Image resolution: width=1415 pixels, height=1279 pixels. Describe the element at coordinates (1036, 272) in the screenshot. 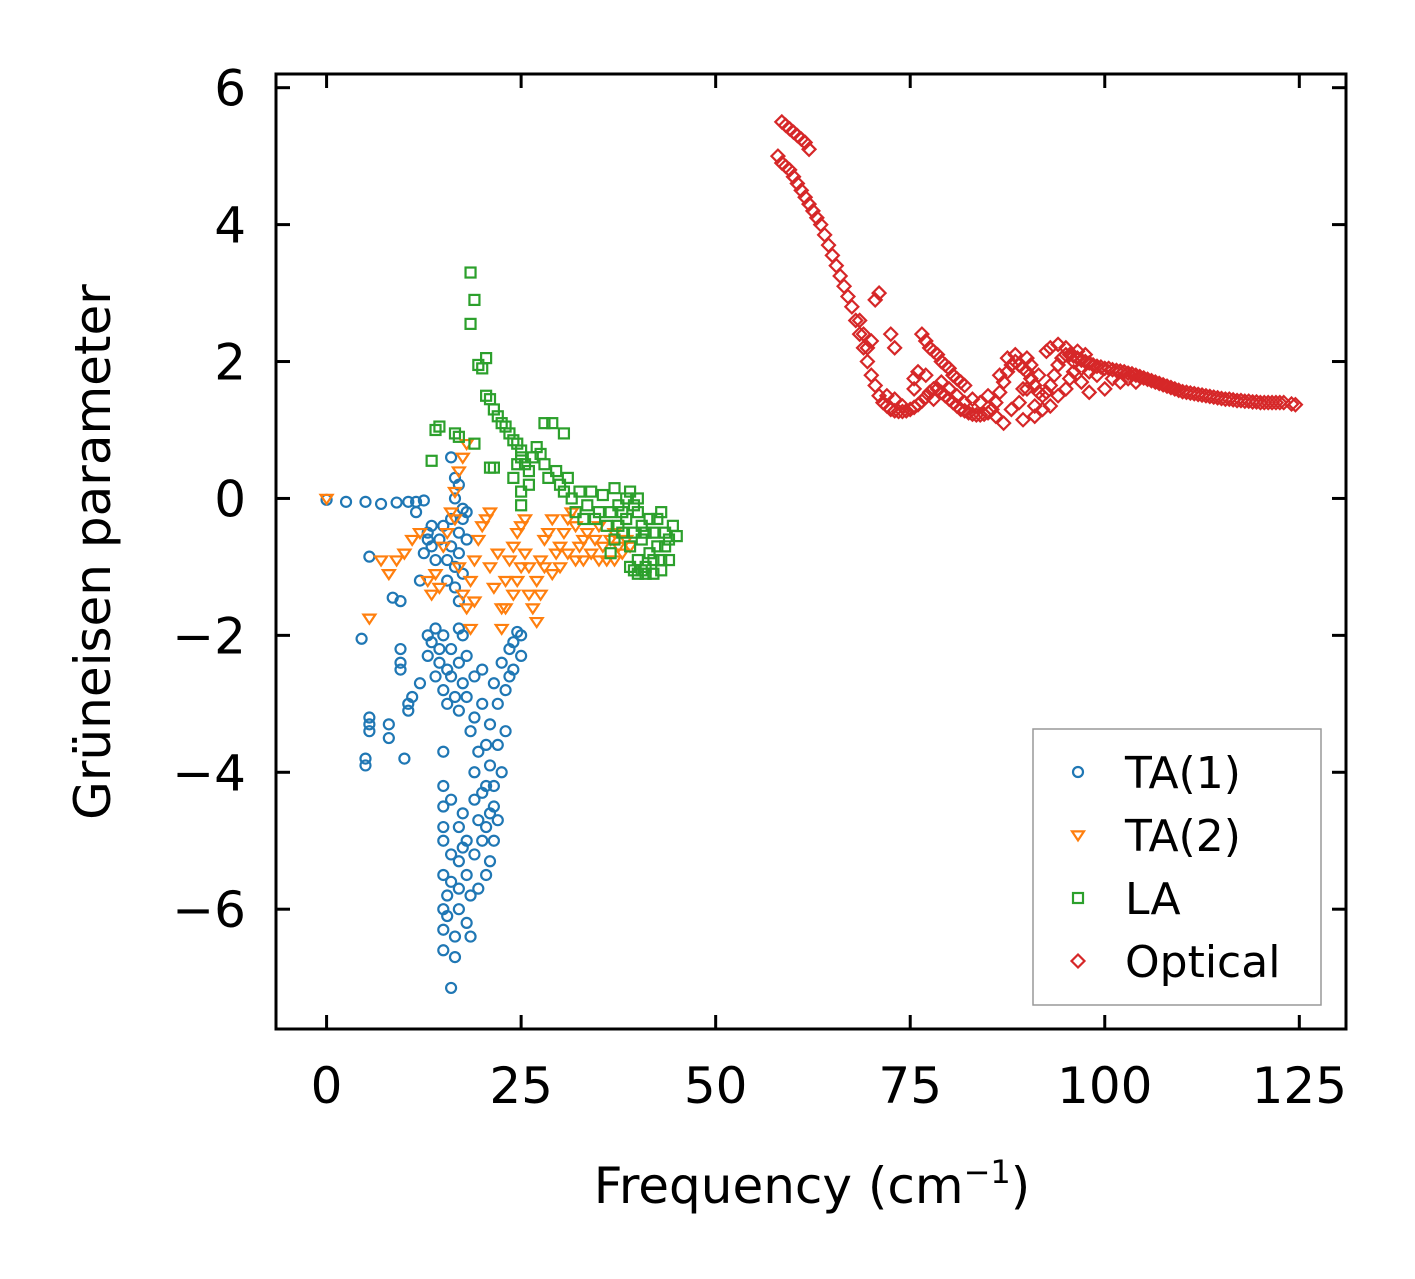

I see `series-optical` at that location.